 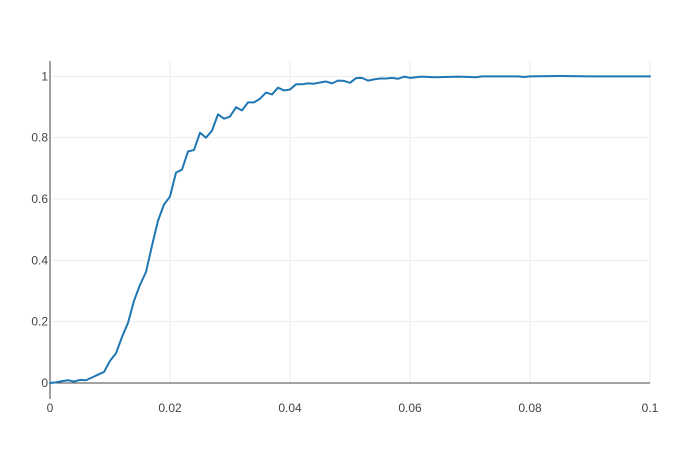 I want to click on x-tick-label-3: 0.06, so click(x=410, y=408).